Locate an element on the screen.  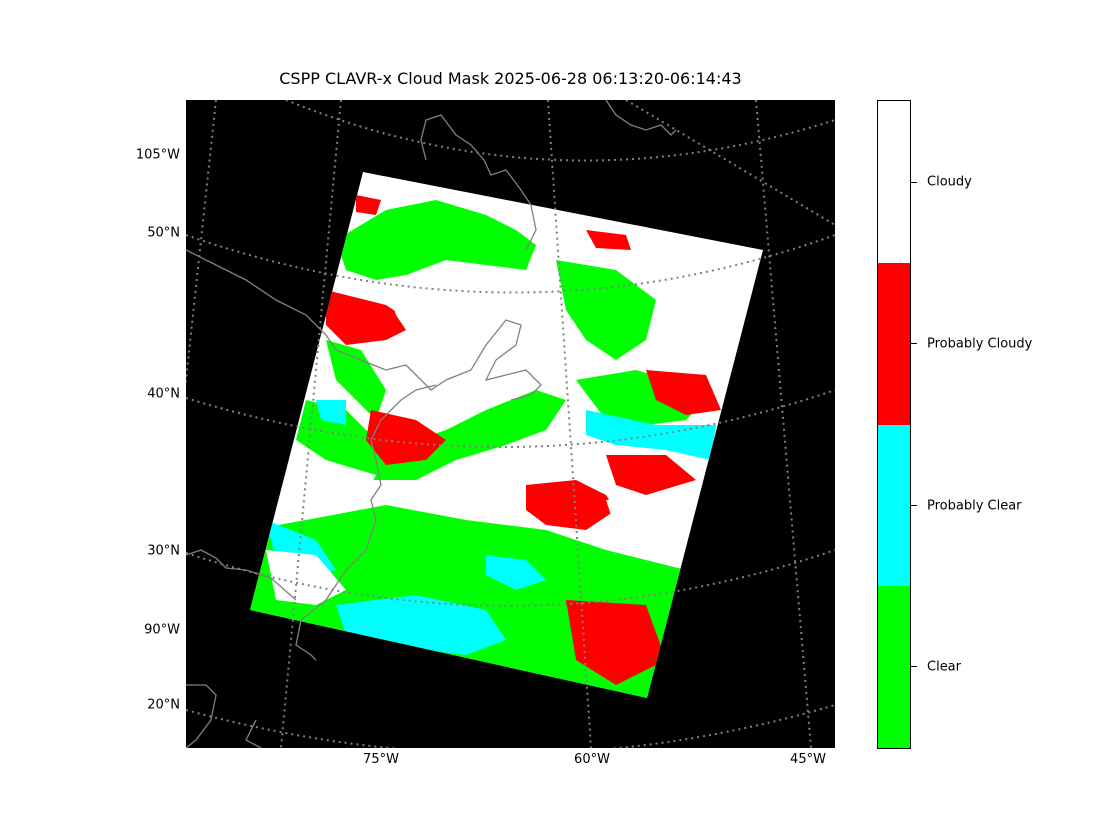
colorbar-segment-clear is located at coordinates (894, 667).